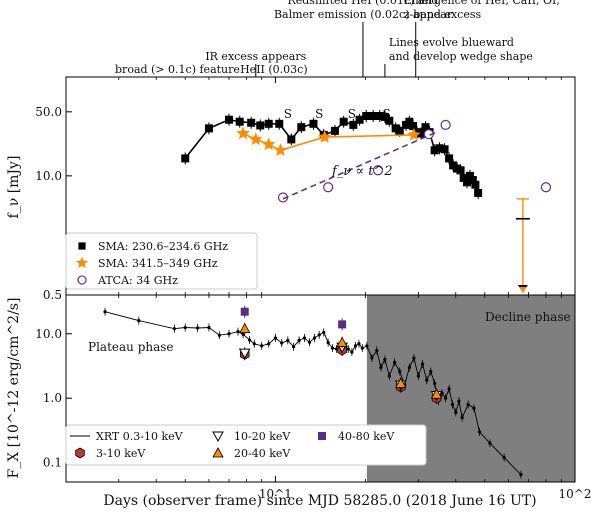  Describe the element at coordinates (362, 3) in the screenshot. I see `annotation-text: Redshifted HeI (0.01c) and` at that location.